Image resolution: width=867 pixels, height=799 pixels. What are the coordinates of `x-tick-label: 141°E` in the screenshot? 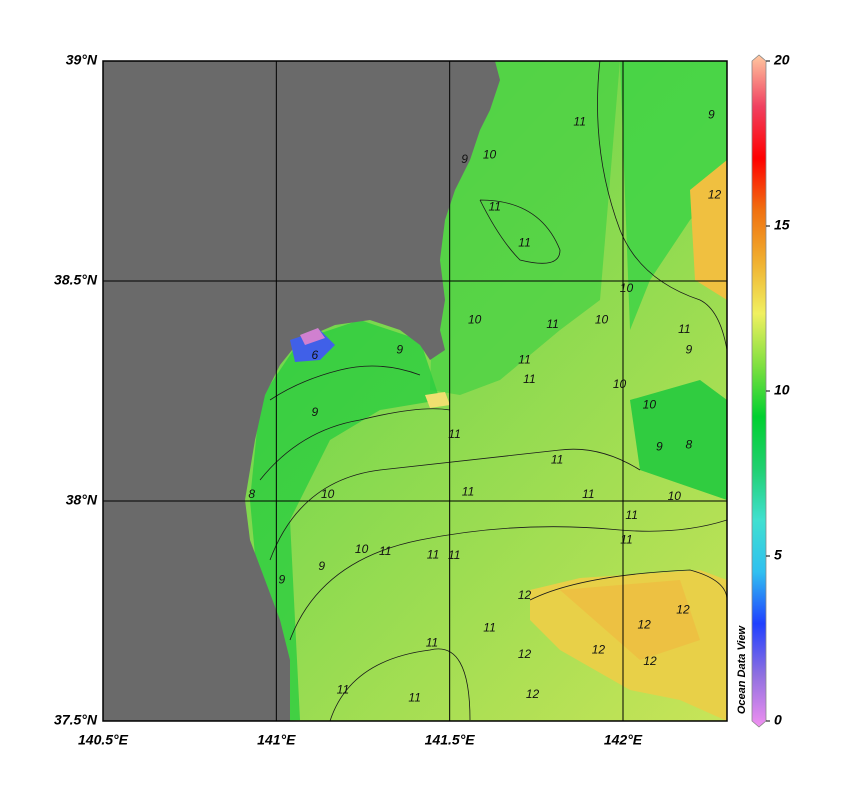 It's located at (276, 740).